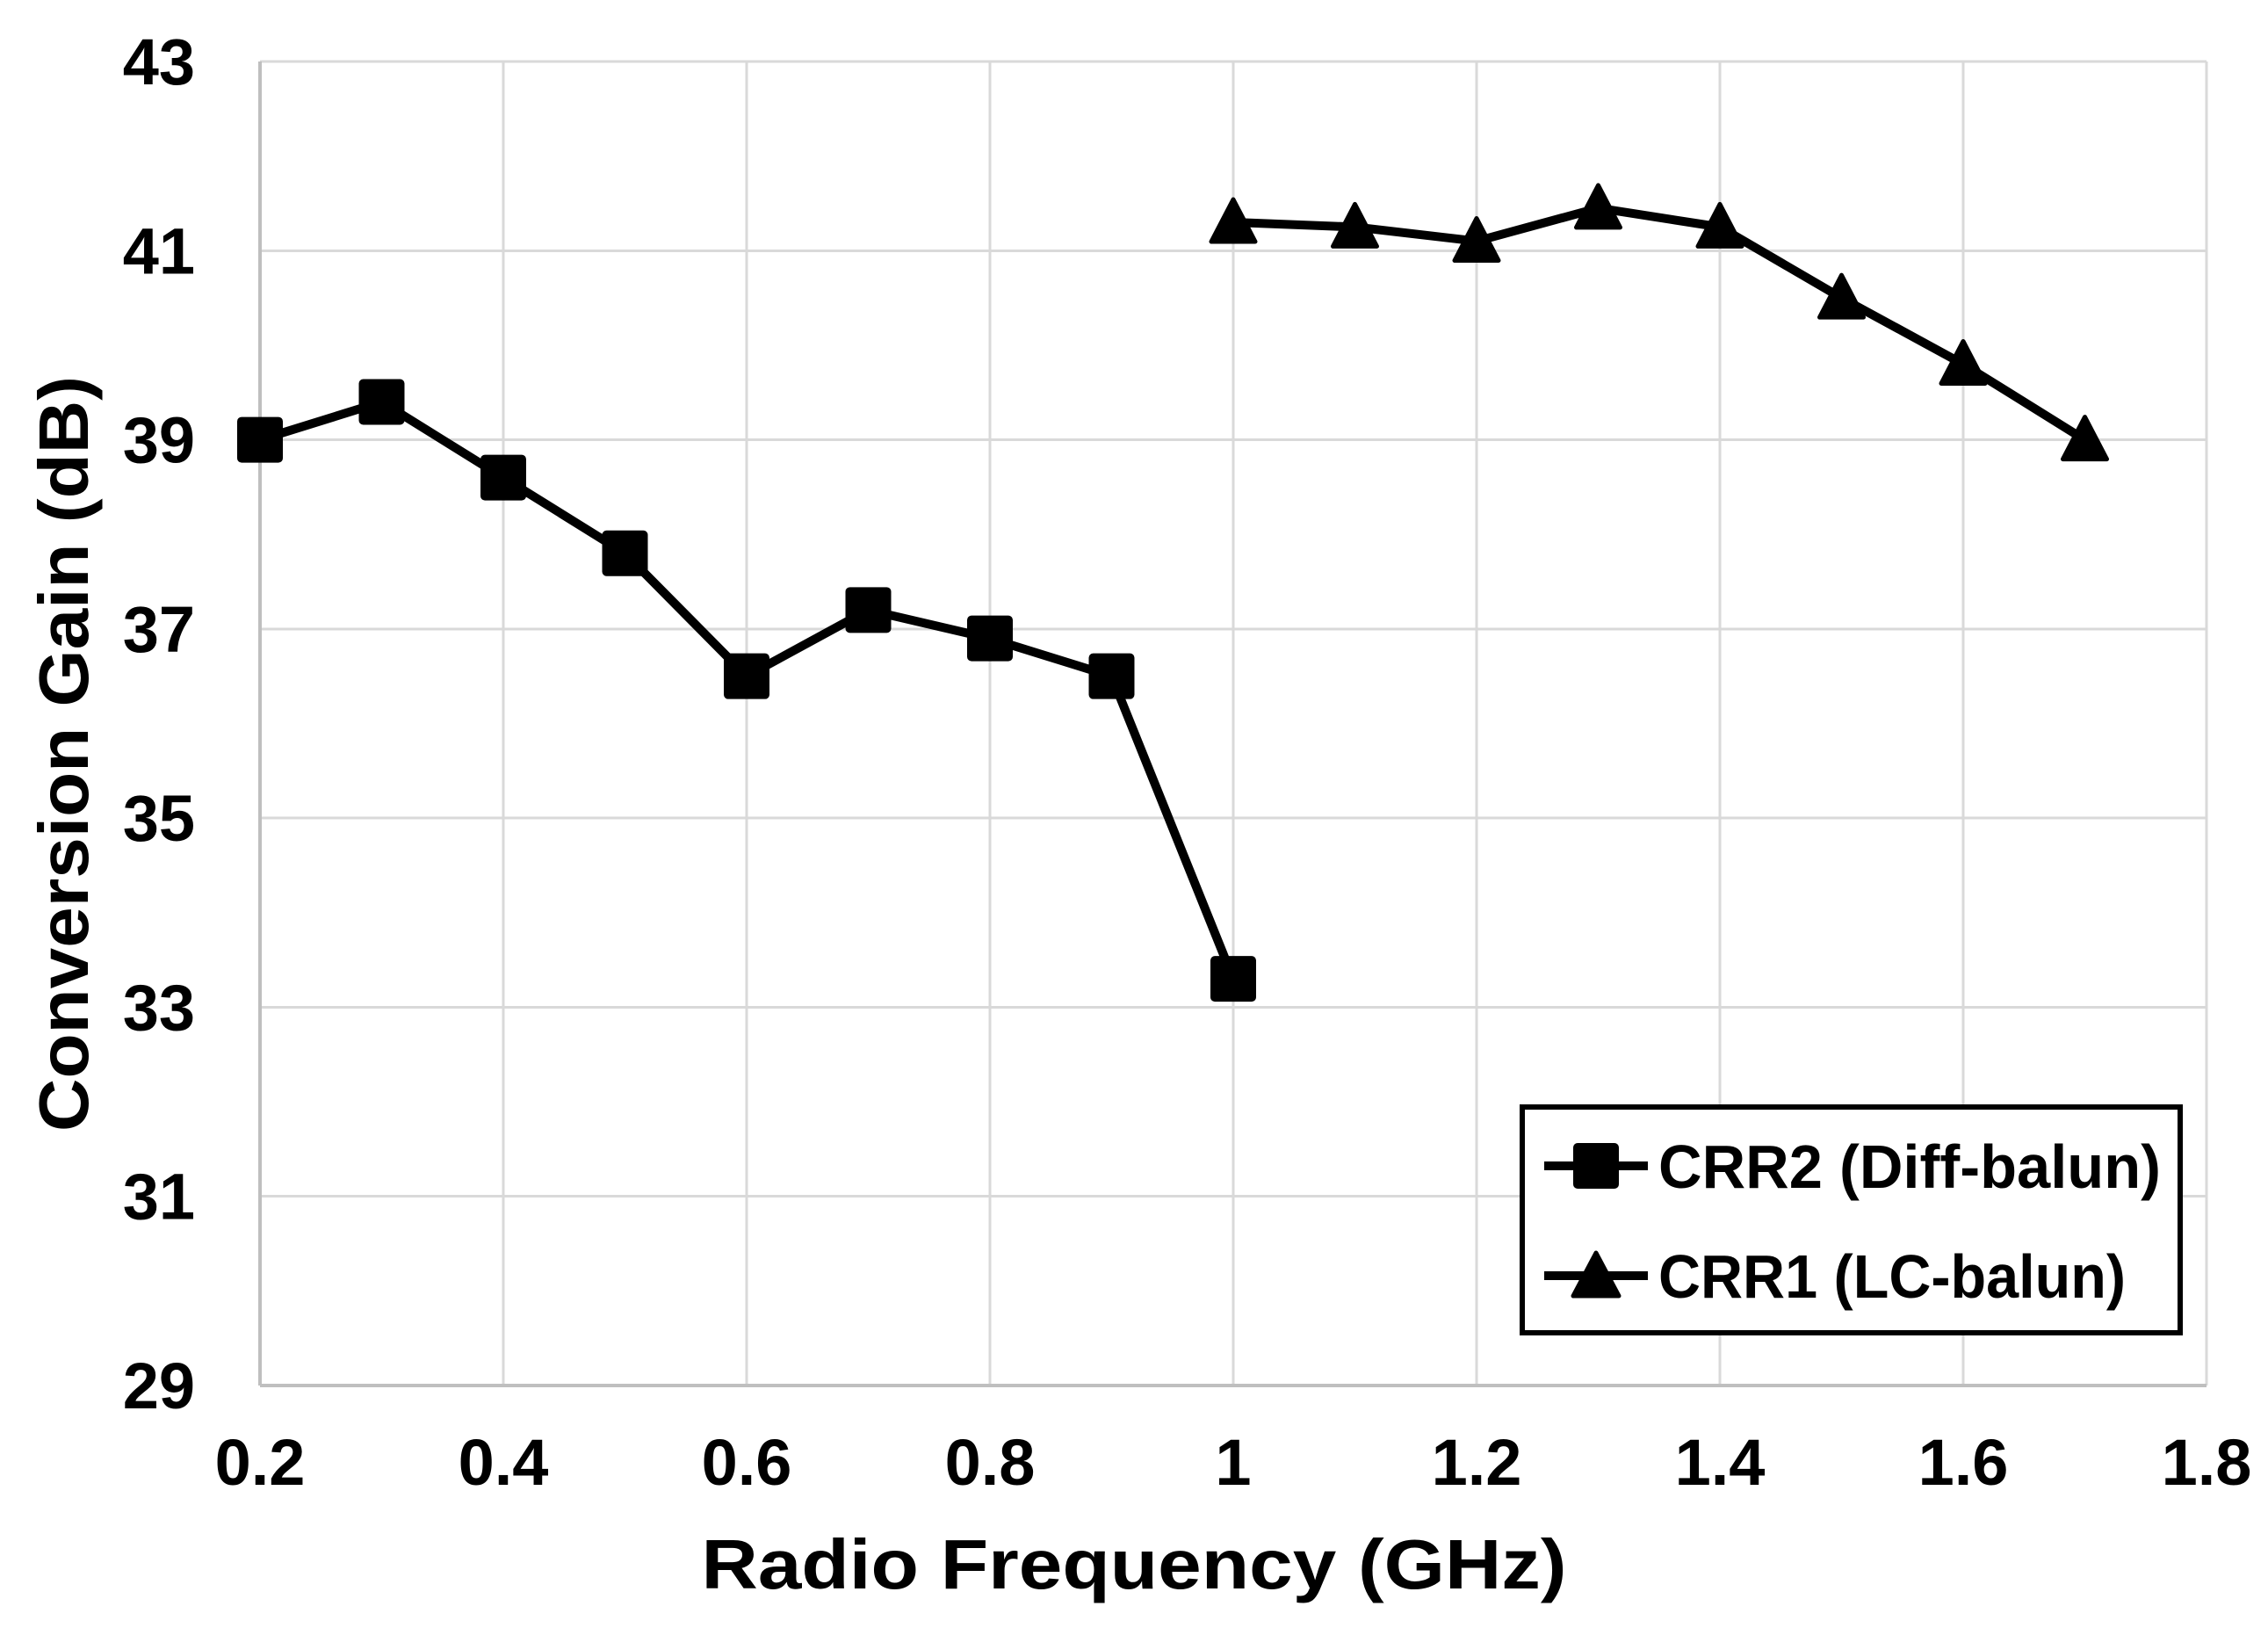 This screenshot has height=1628, width=2268. Describe the element at coordinates (159, 818) in the screenshot. I see `y-tick-label: 35` at that location.